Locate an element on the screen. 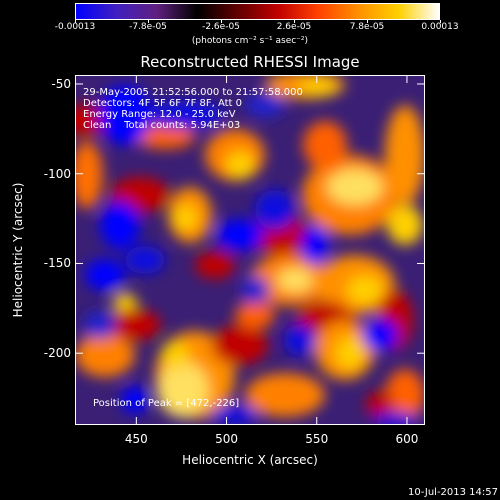 The image size is (500, 500). colorbar-tick-label: 7.8e-05 is located at coordinates (367, 27).